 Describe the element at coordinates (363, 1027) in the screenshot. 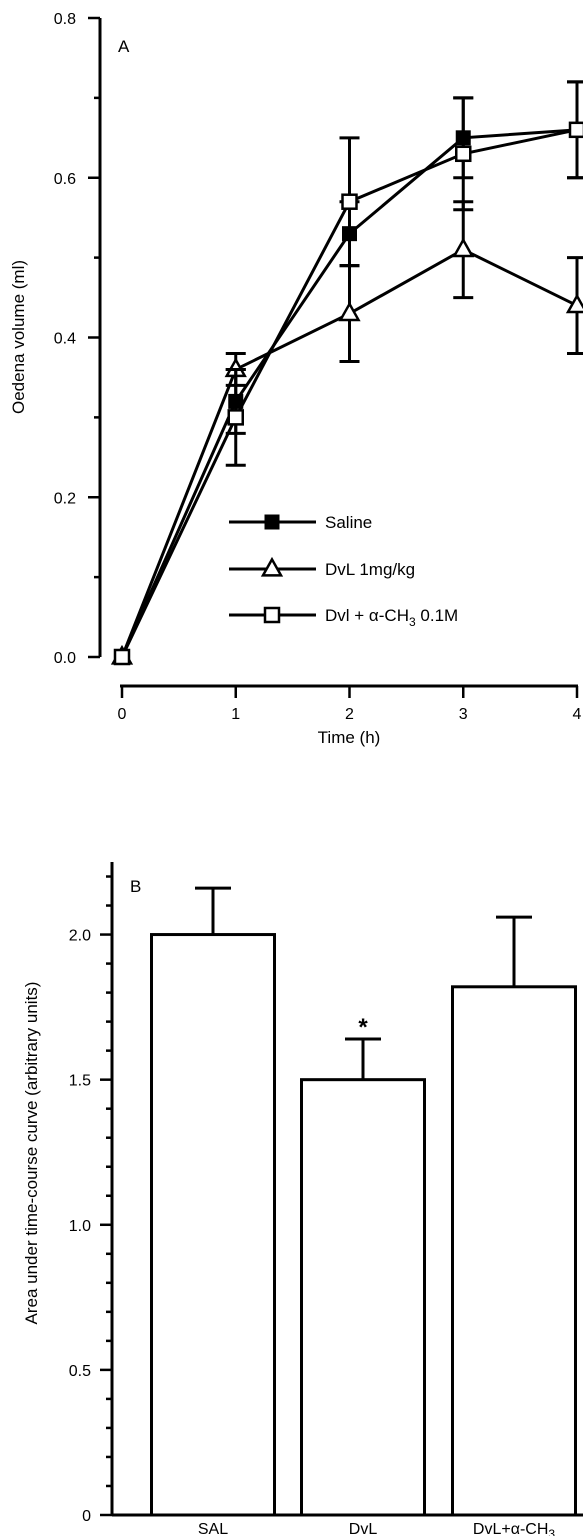

I see `panel-b-significance-mark: *` at that location.